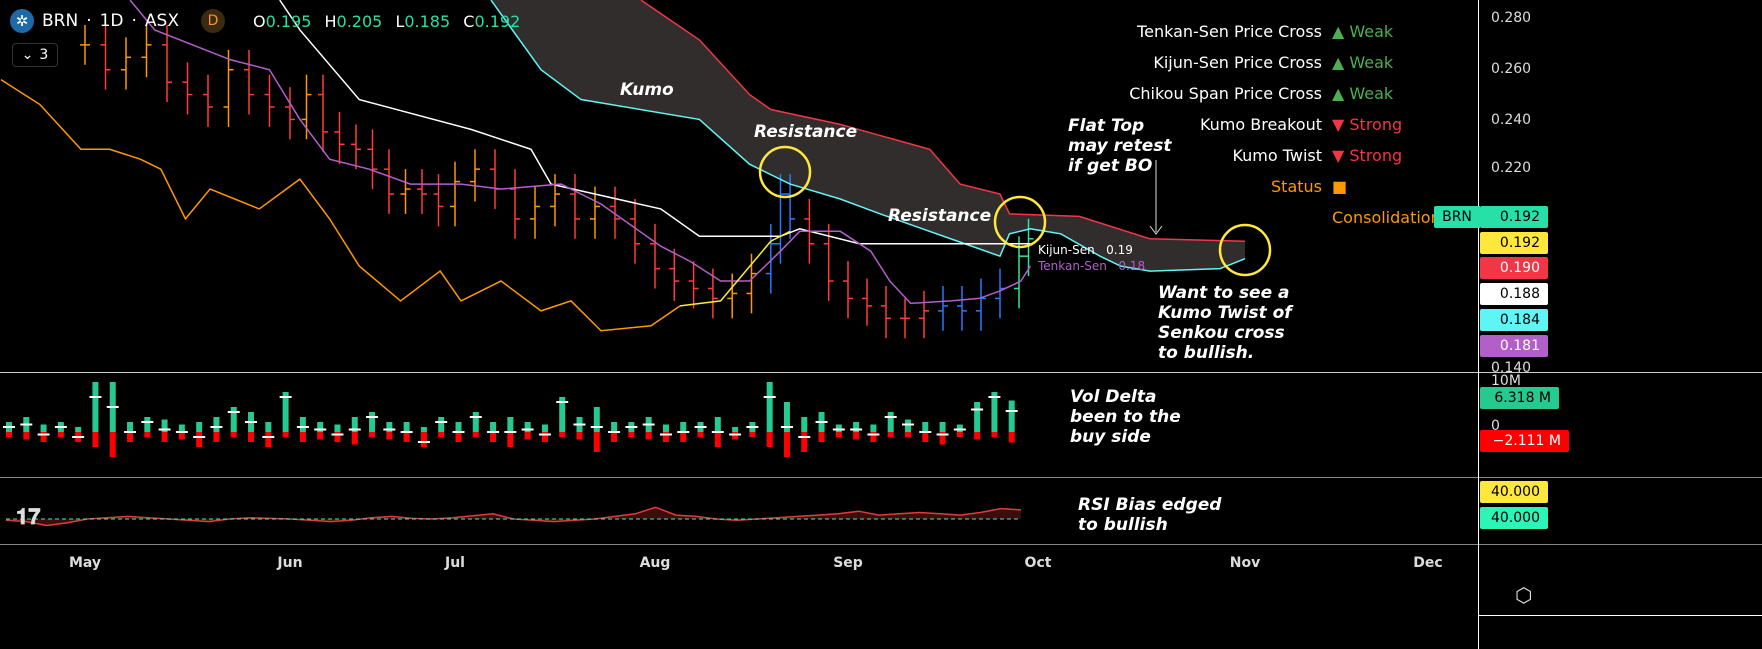 Image resolution: width=1762 pixels, height=649 pixels. Describe the element at coordinates (85, 563) in the screenshot. I see `time-tick: May` at that location.